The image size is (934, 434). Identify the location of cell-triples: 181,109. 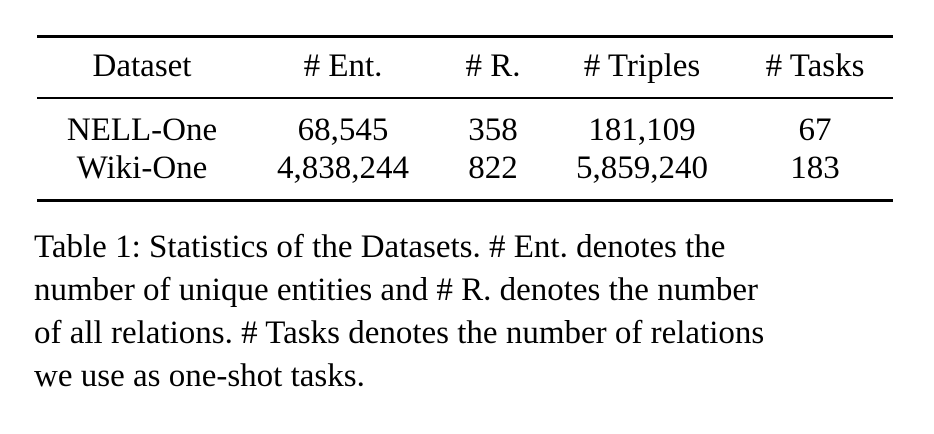
(642, 130).